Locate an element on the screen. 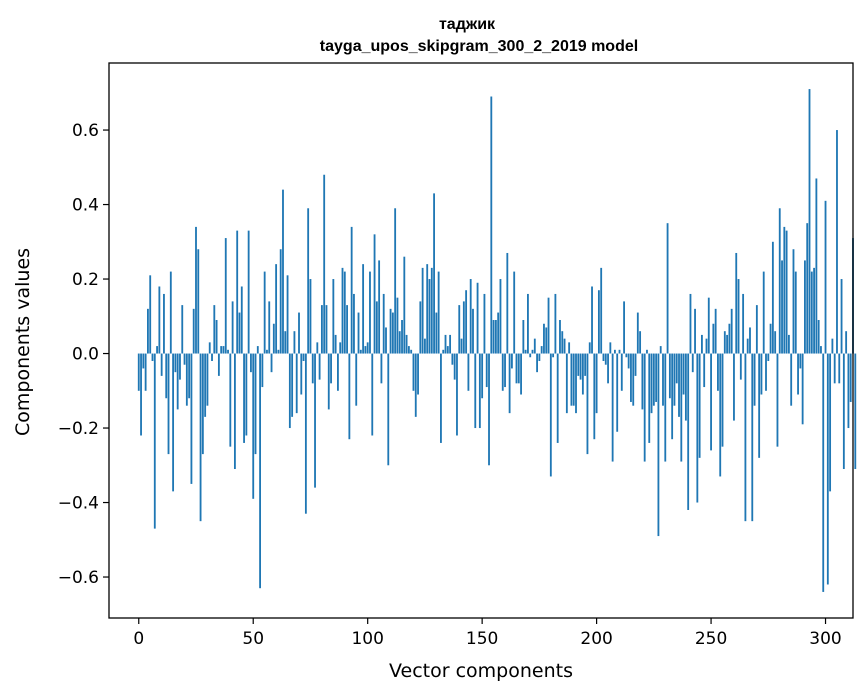  y-tick-label: 0.0 is located at coordinates (85, 355).